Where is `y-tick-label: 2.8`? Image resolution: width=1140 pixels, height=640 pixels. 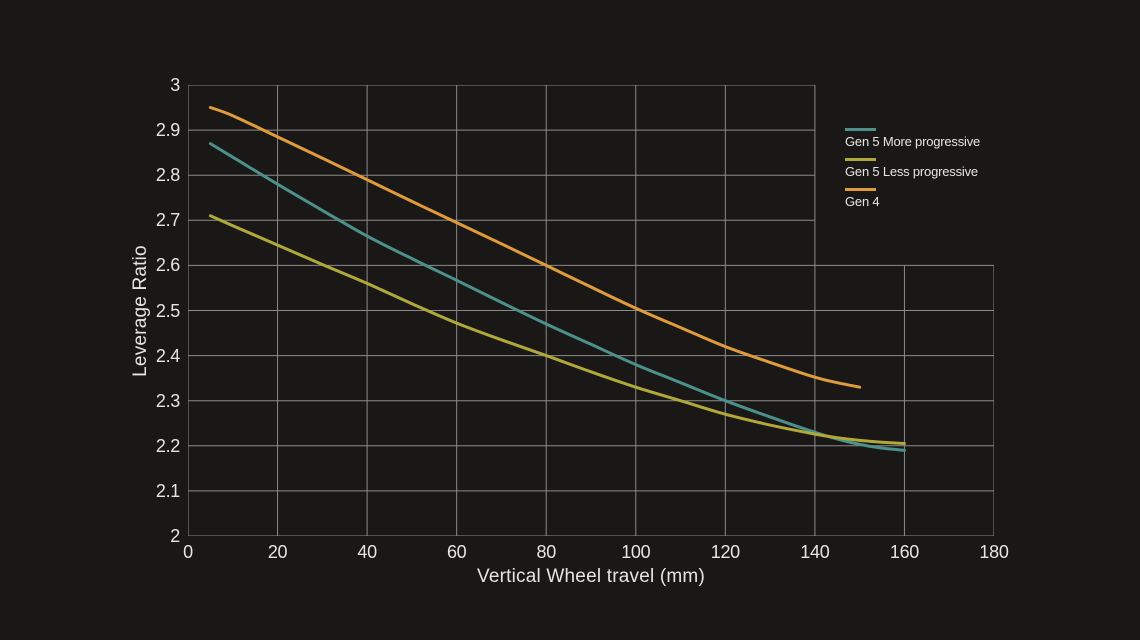 y-tick-label: 2.8 is located at coordinates (167, 175).